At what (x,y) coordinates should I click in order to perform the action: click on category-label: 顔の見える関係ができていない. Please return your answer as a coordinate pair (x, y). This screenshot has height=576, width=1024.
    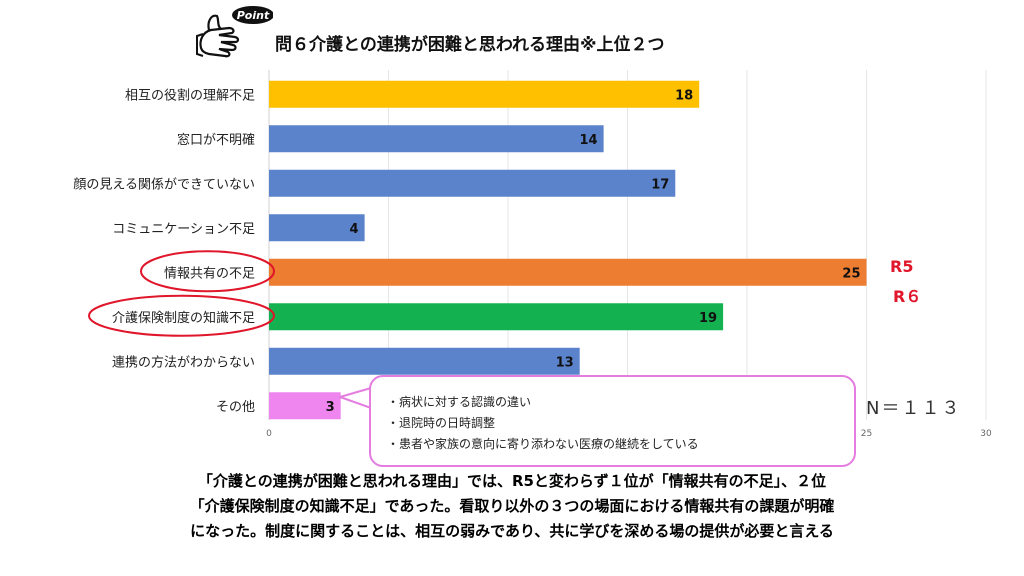
    Looking at the image, I should click on (164, 184).